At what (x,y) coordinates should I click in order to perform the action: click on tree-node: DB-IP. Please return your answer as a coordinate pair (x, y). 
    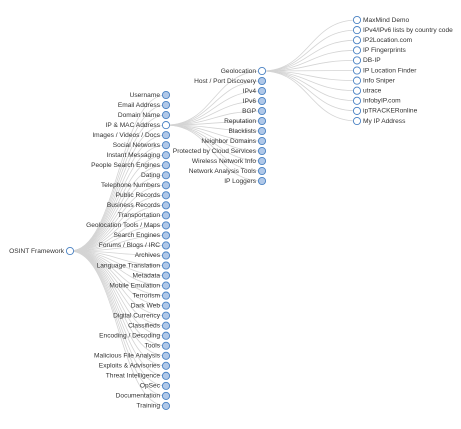
    Looking at the image, I should click on (366, 60).